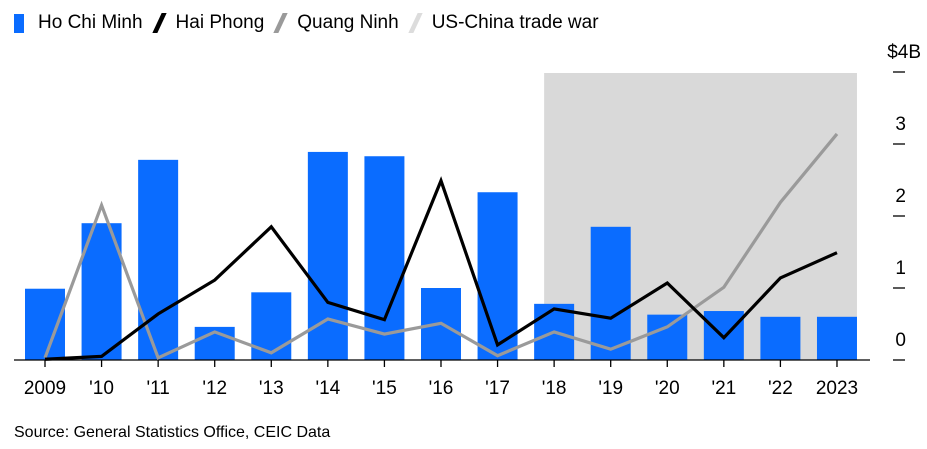 The image size is (927, 449). I want to click on x-tick-label: '17, so click(497, 388).